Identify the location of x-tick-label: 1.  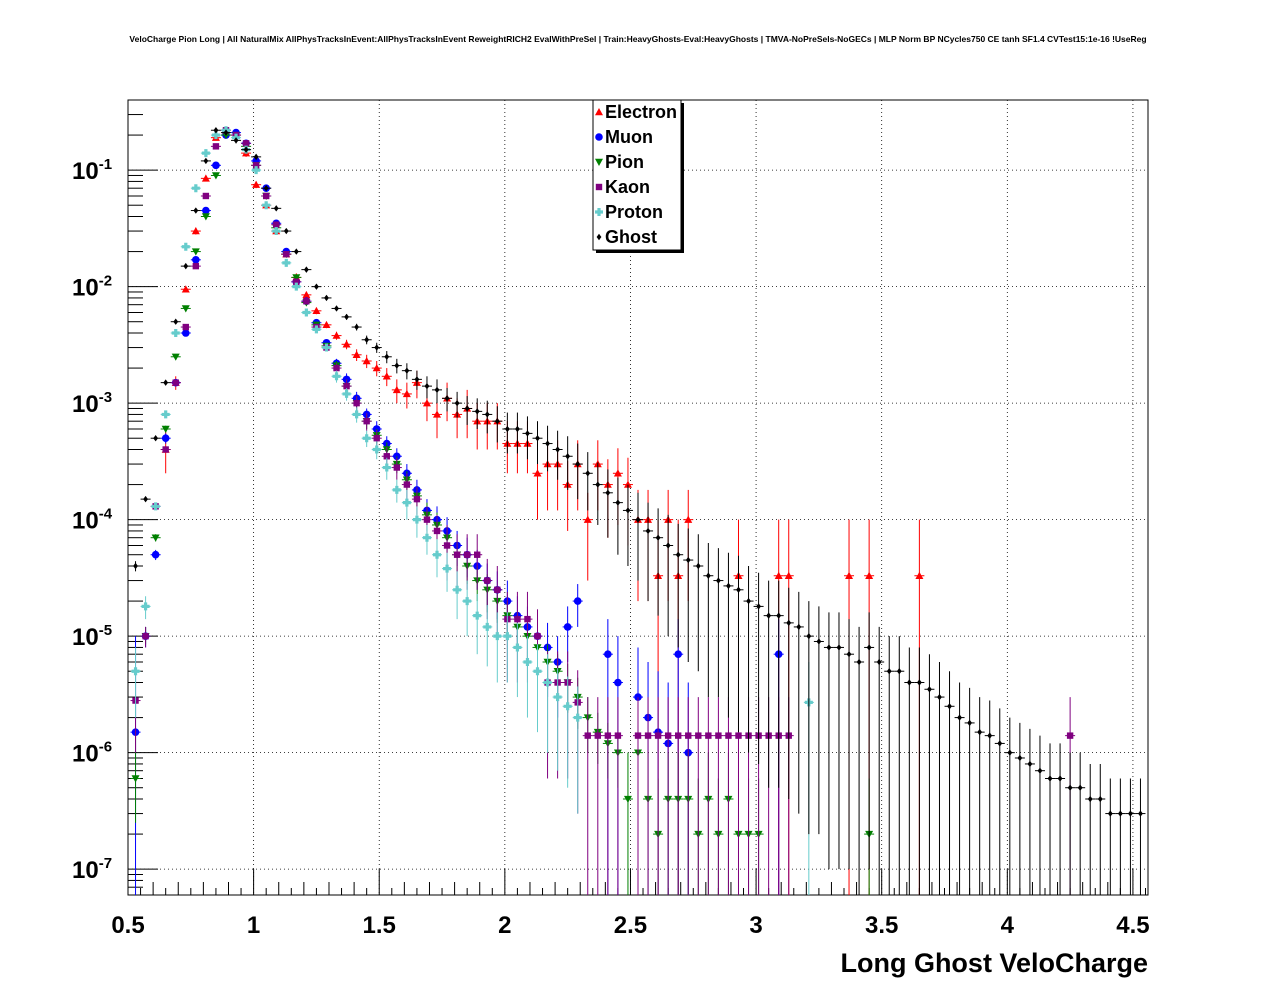
(253, 925).